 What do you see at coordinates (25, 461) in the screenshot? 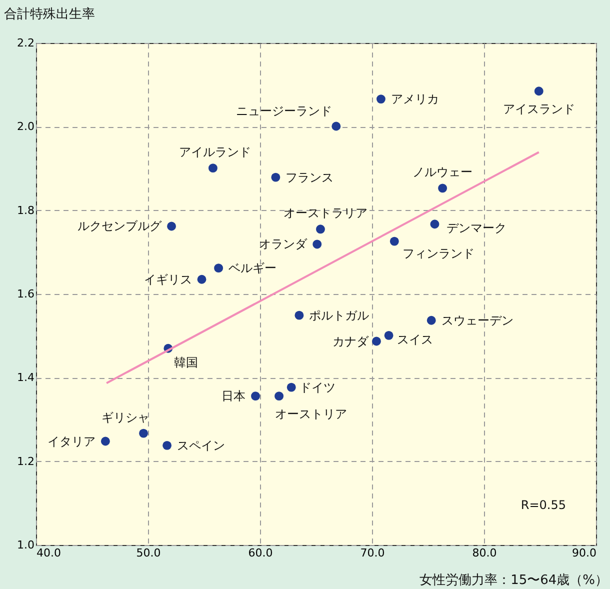
I see `y-tick-label: 1.2` at bounding box center [25, 461].